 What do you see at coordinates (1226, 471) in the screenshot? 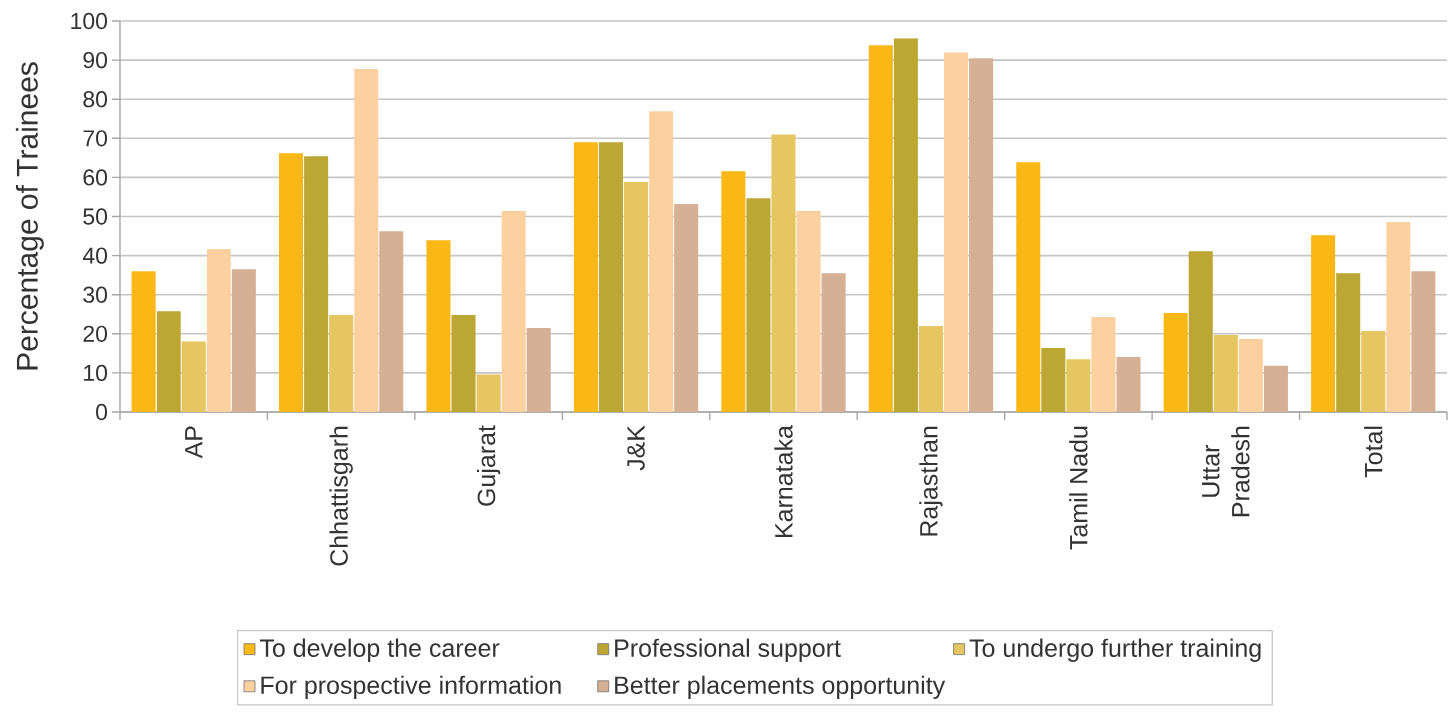
I see `x-tick-label: Uttar Pradesh` at bounding box center [1226, 471].